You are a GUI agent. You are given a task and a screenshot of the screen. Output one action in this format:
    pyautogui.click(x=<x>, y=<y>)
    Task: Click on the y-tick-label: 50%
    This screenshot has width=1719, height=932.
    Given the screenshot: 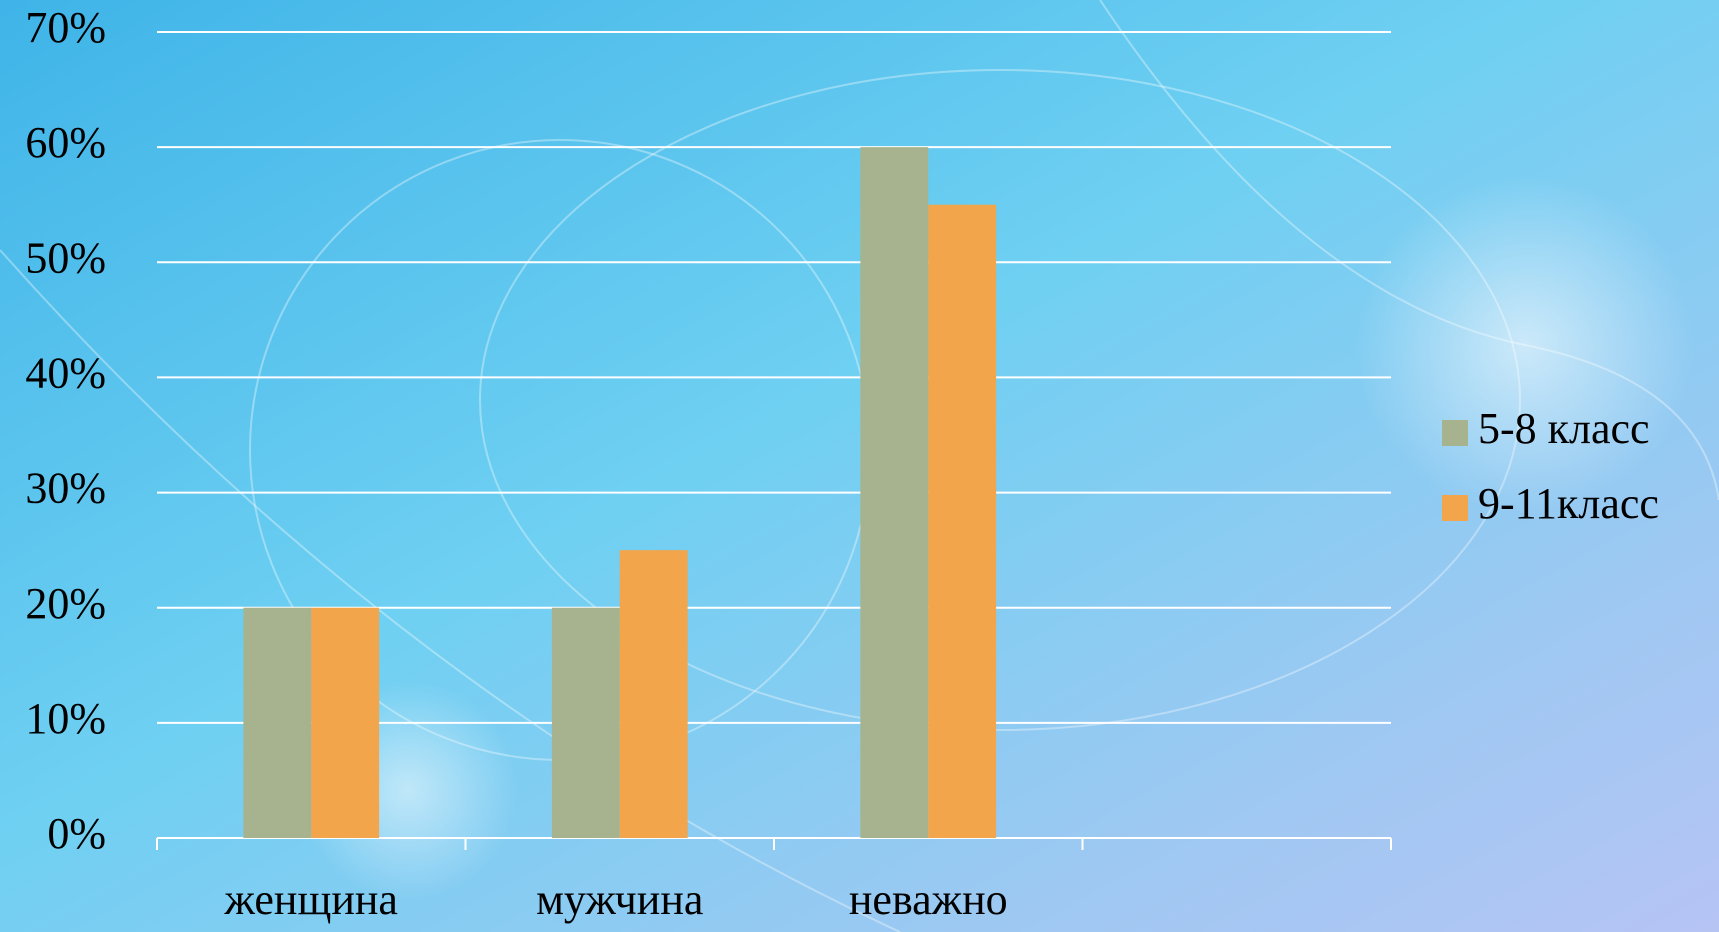 What is the action you would take?
    pyautogui.click(x=65, y=257)
    